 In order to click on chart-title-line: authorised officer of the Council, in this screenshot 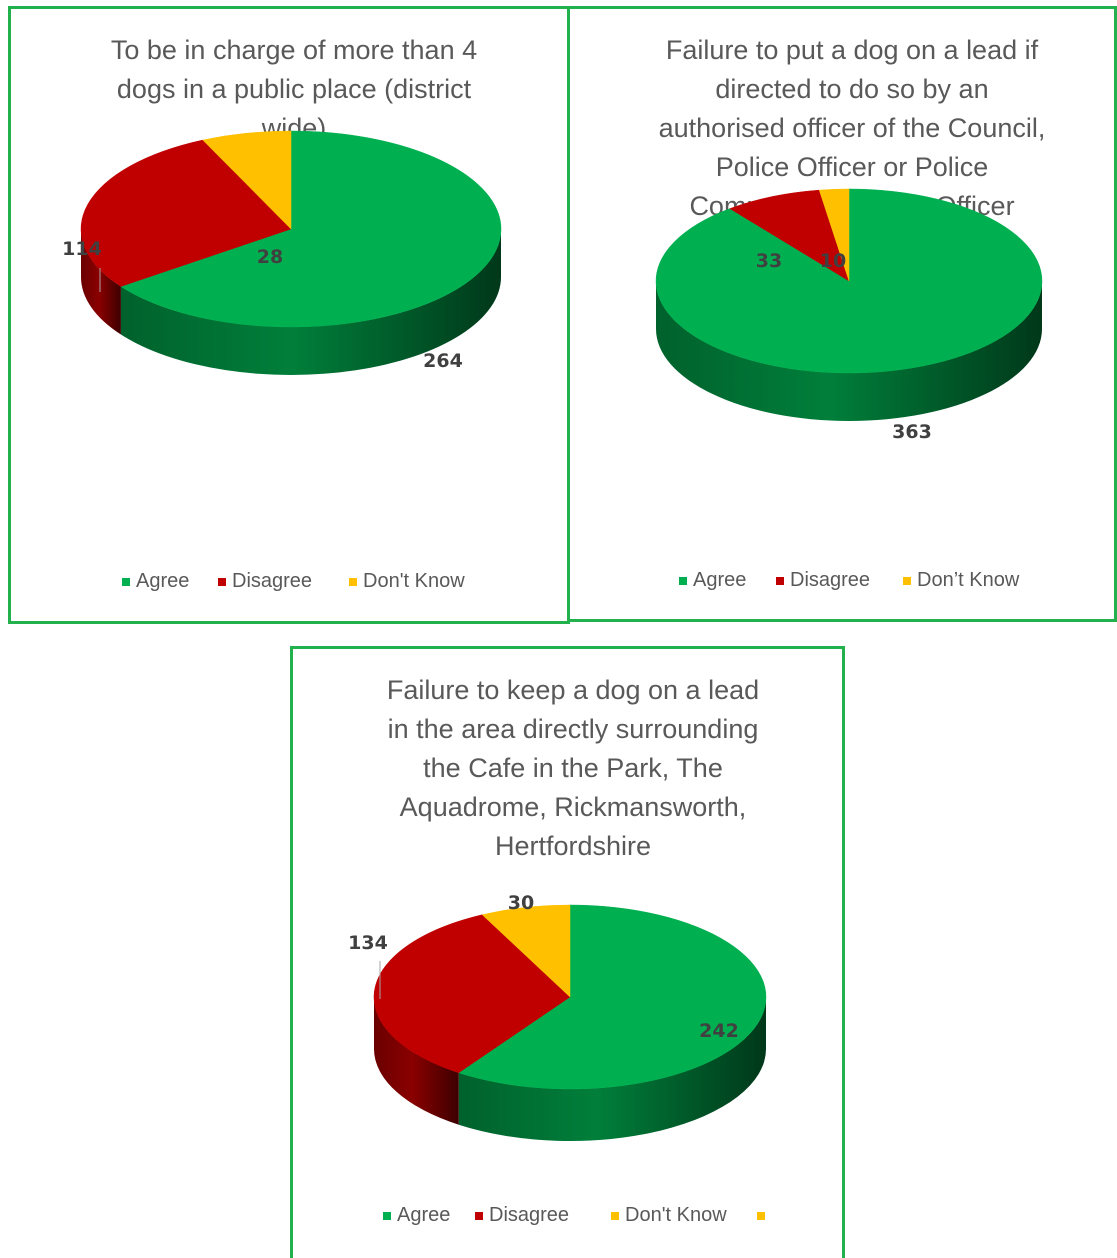, I will do `click(852, 128)`.